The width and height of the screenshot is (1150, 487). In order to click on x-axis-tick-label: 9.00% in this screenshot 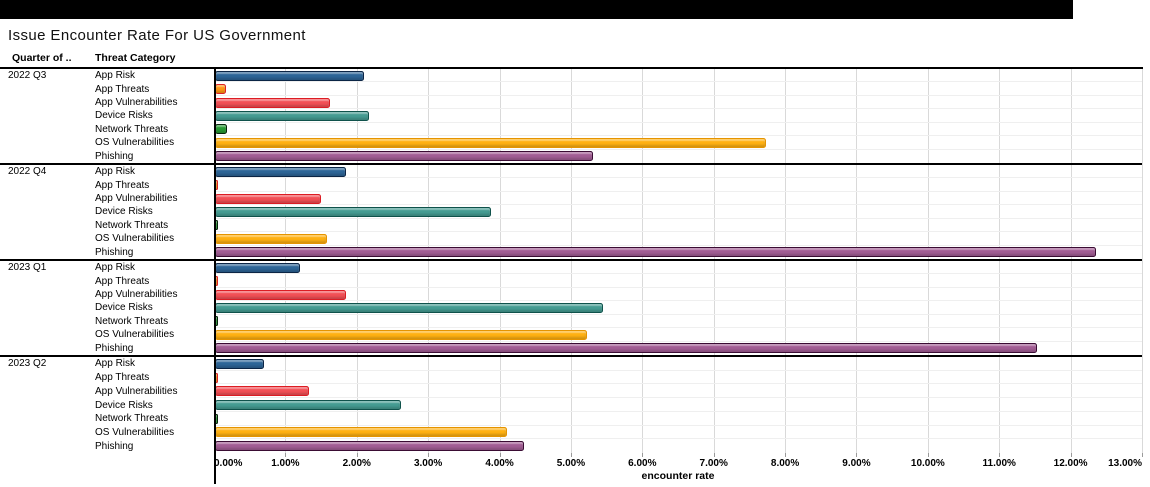, I will do `click(856, 463)`.